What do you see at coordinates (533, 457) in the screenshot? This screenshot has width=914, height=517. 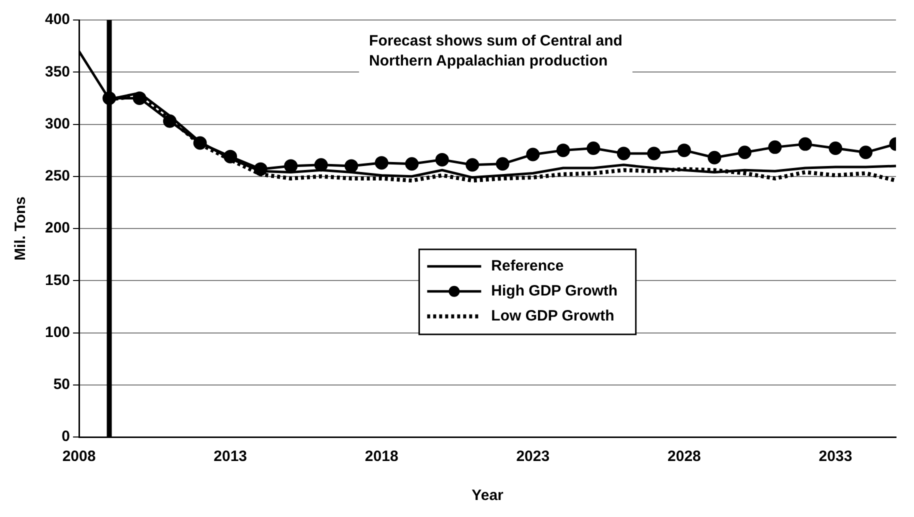 I see `x-tick-label: 2023` at bounding box center [533, 457].